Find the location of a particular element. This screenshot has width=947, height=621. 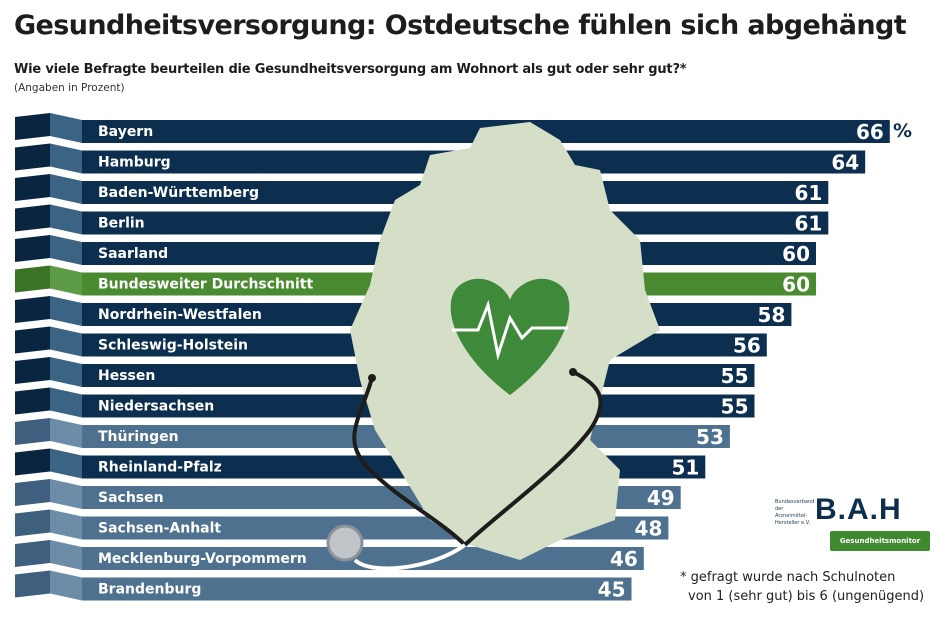

footnote-line-2: von 1 (sehr gut) bis 6 (ungenügend) is located at coordinates (806, 596).